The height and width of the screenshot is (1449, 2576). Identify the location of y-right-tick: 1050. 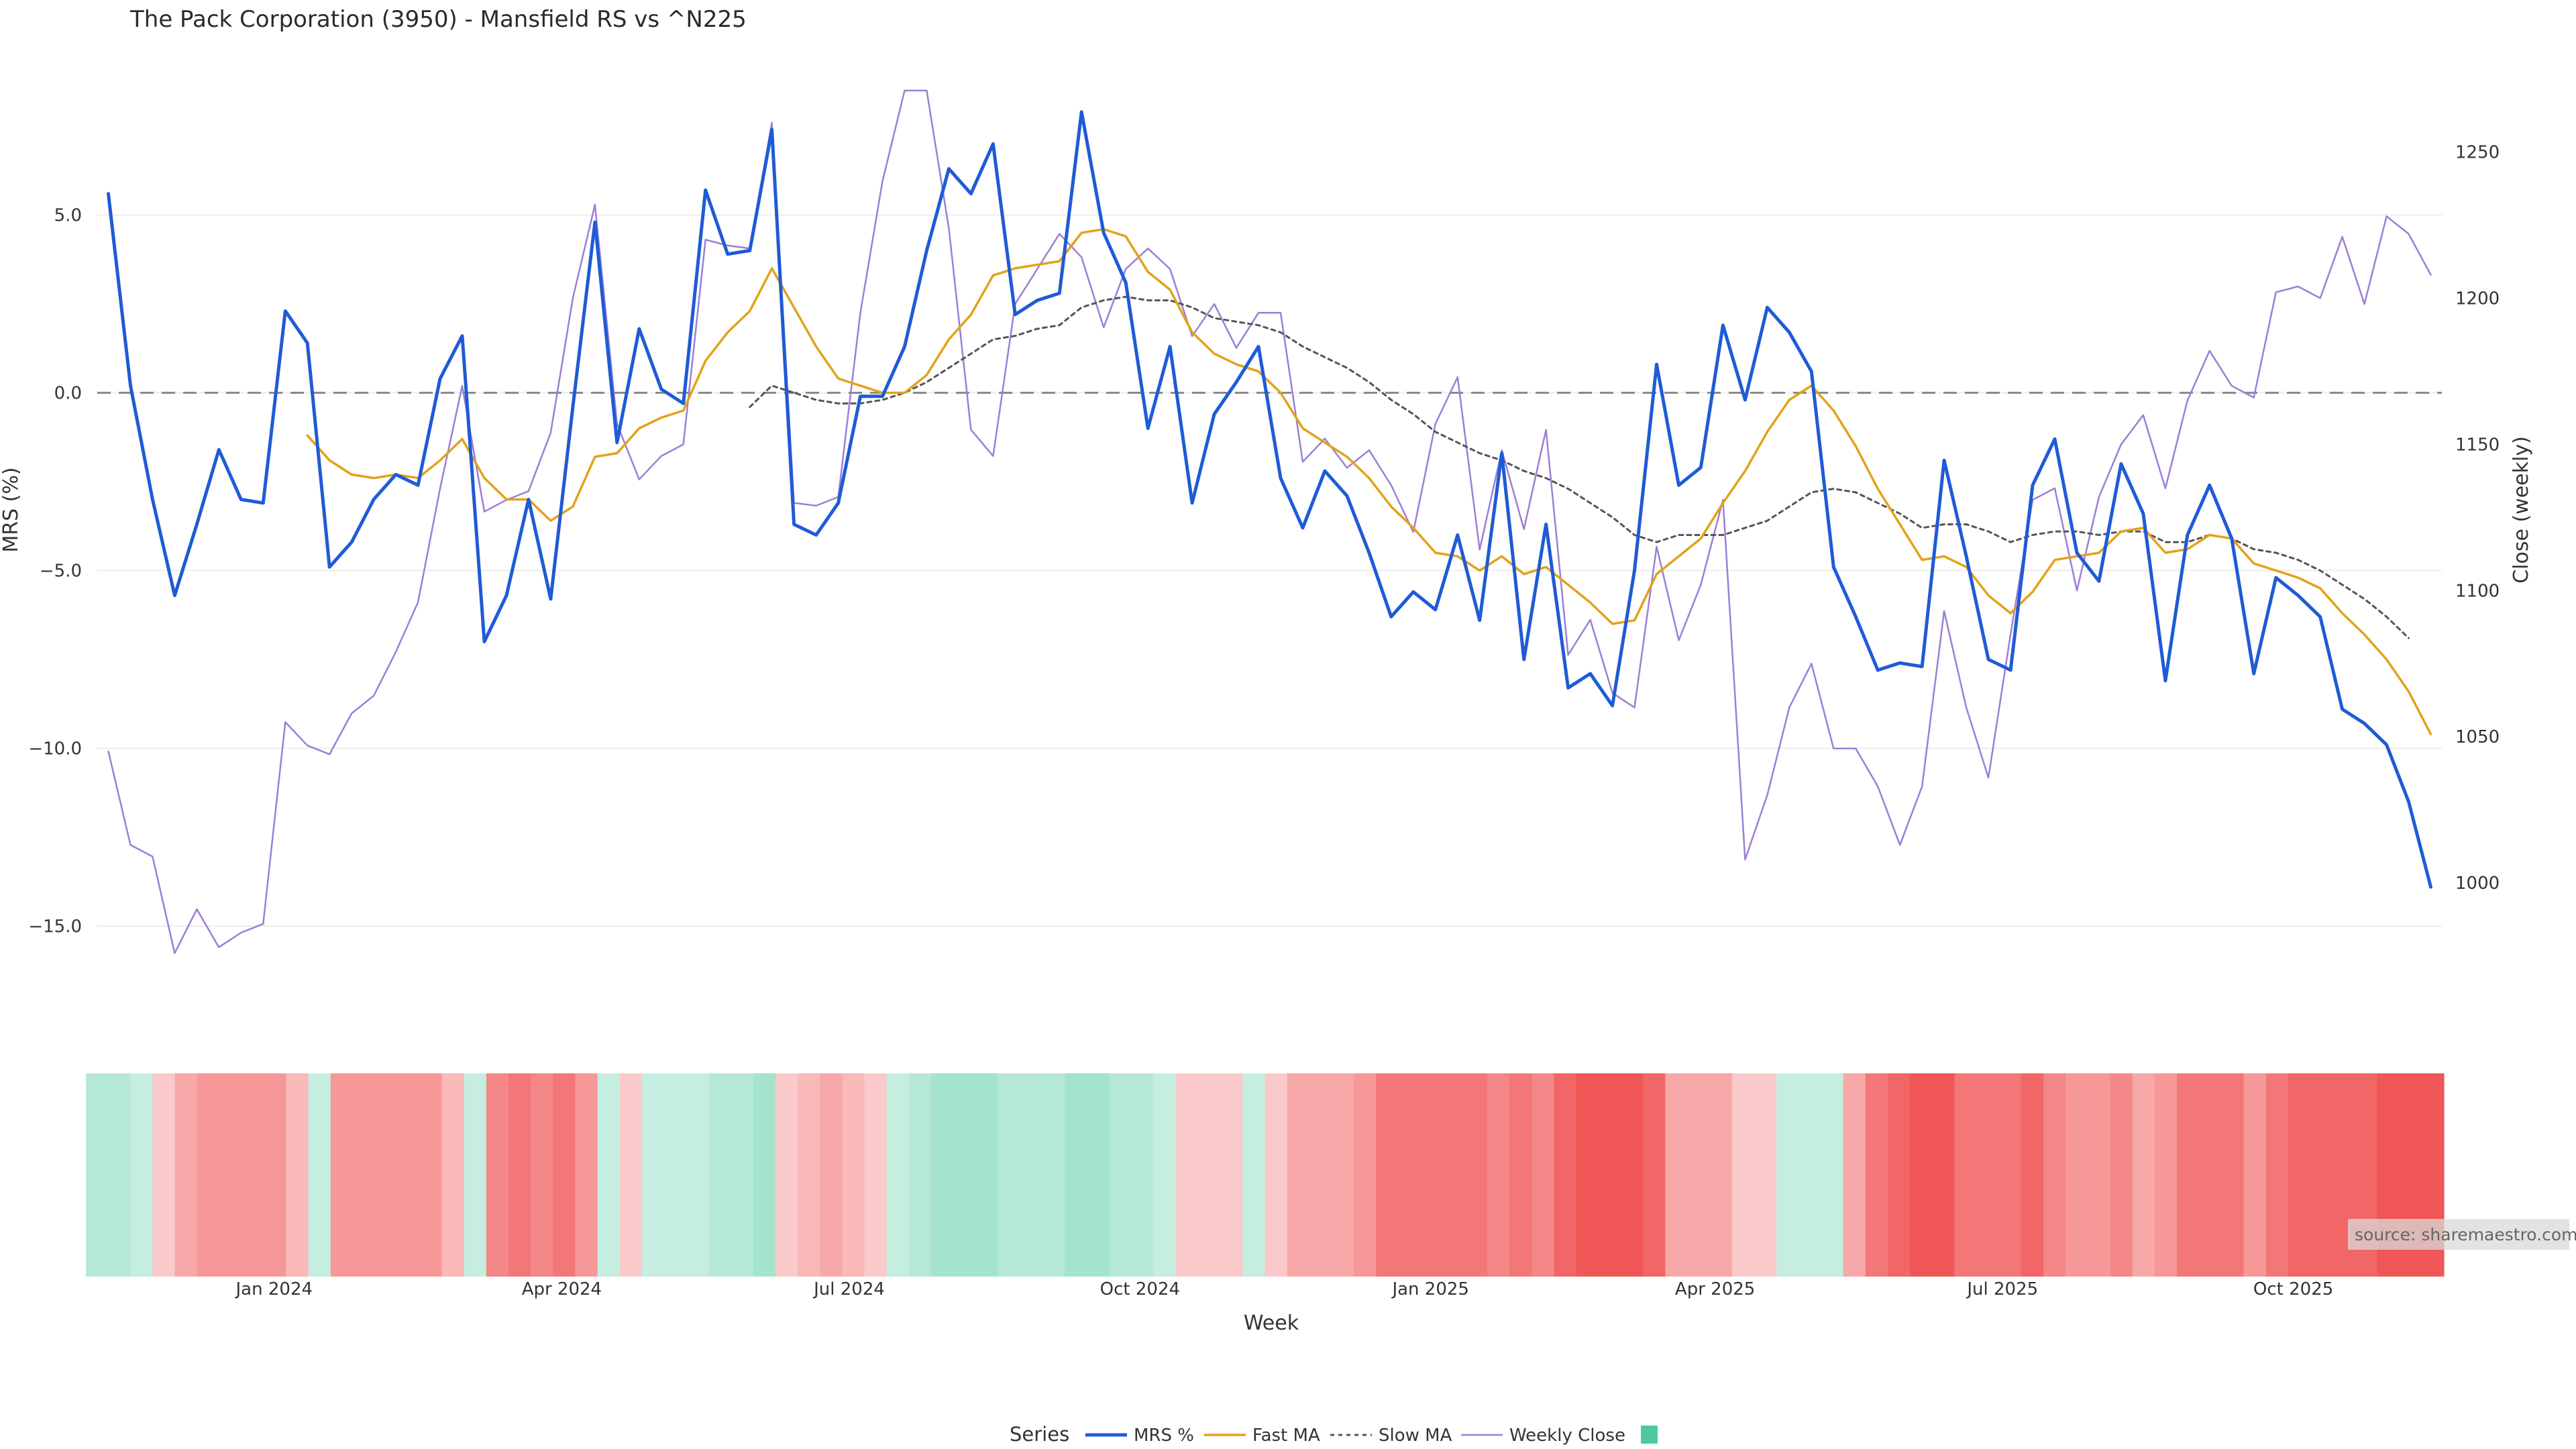
(2477, 737).